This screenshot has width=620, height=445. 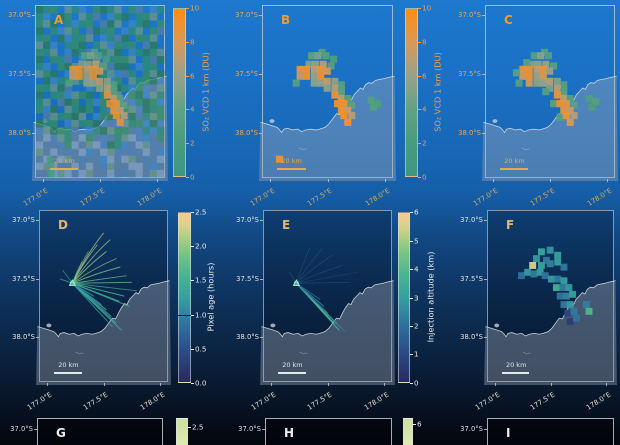 What do you see at coordinates (419, 144) in the screenshot?
I see `colorbar-tick-mark` at bounding box center [419, 144].